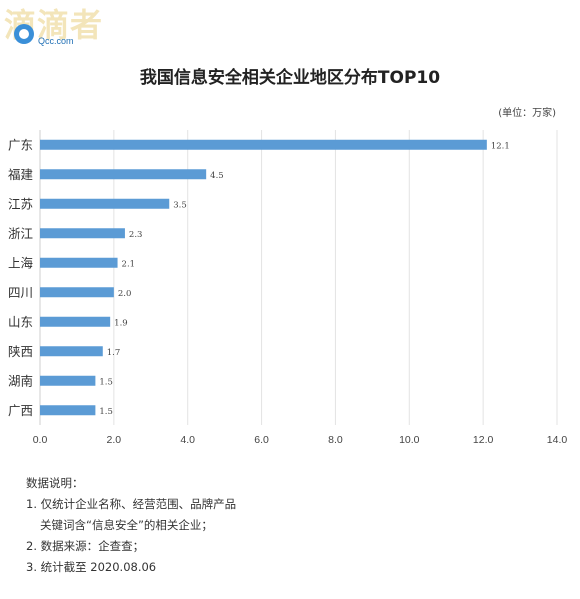 The height and width of the screenshot is (599, 580). Describe the element at coordinates (126, 525) in the screenshot. I see `note-line-1-cont: 关键词含“信息安全”的相关企业；` at that location.